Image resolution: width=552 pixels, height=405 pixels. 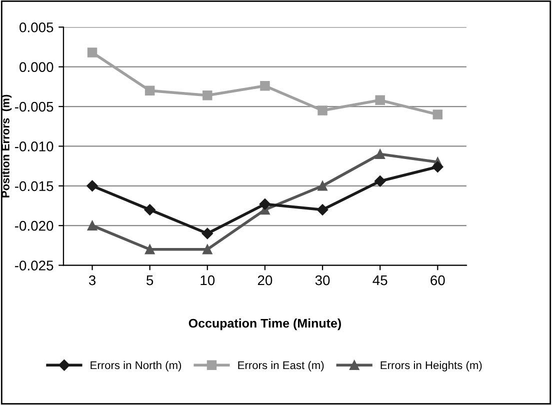 What do you see at coordinates (34, 107) in the screenshot?
I see `y-tick-label: -0.005` at bounding box center [34, 107].